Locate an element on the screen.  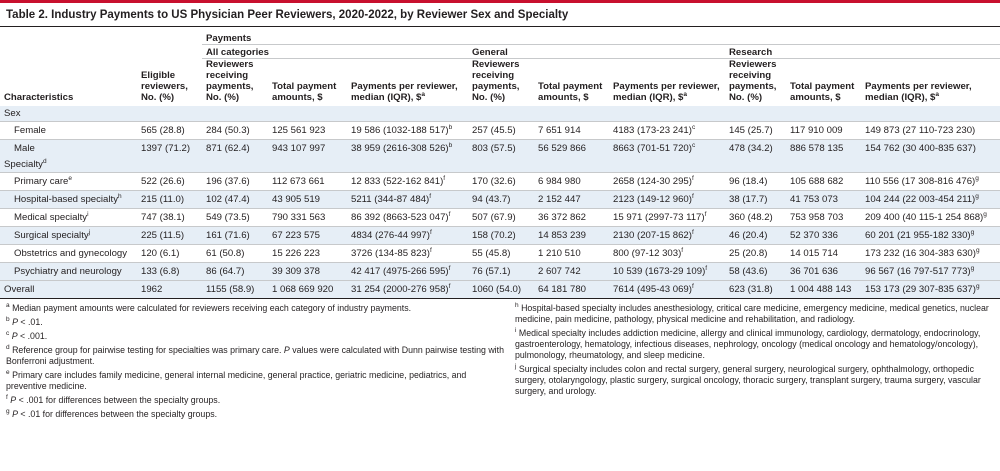
row-label: Hospital-based specialtyh is located at coordinates (68, 199).